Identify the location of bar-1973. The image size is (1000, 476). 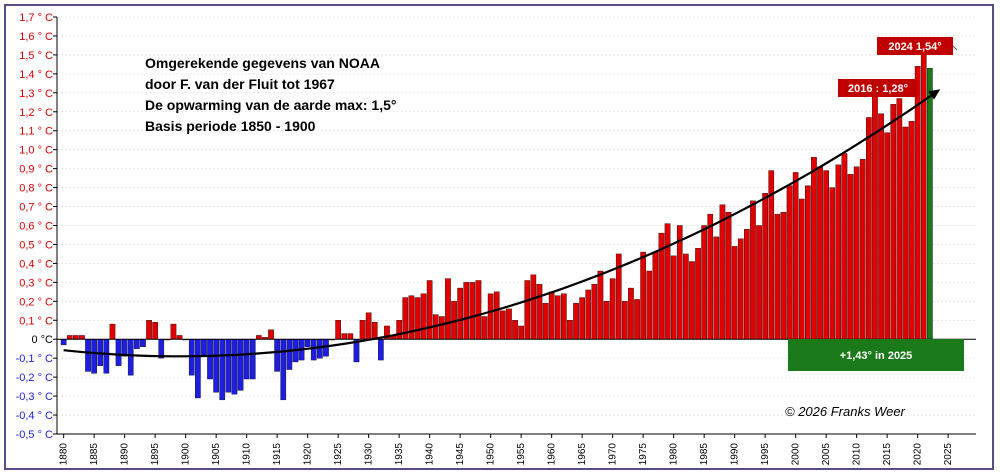
(631, 313).